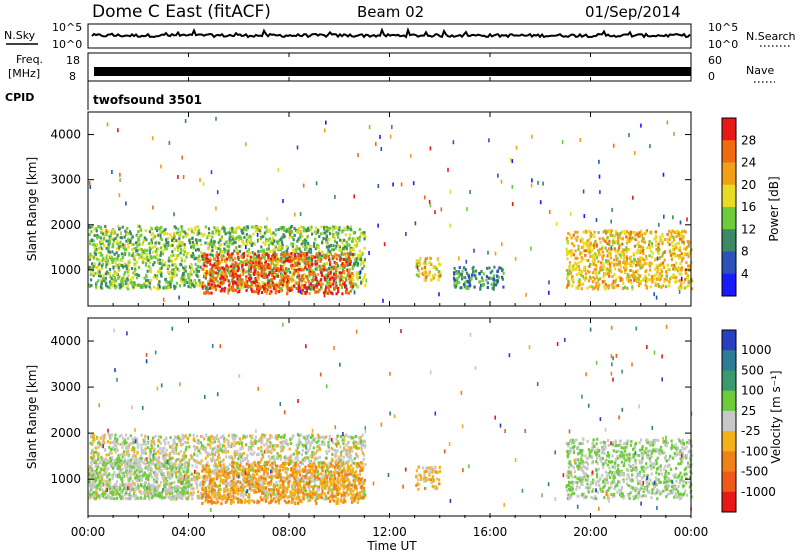 This screenshot has height=558, width=800. Describe the element at coordinates (729, 218) in the screenshot. I see `colorbar-swatch` at that location.